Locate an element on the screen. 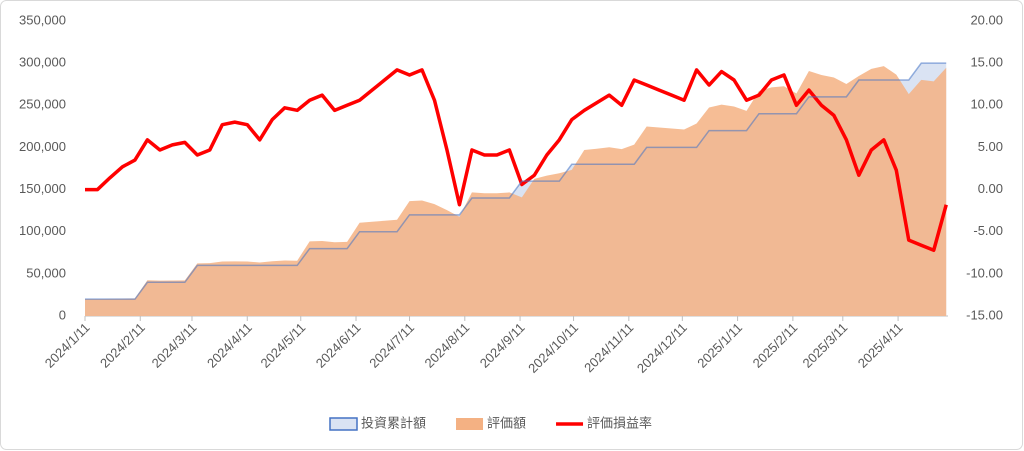 This screenshot has height=451, width=1024. y-tick-label: 100,000 is located at coordinates (42, 230).